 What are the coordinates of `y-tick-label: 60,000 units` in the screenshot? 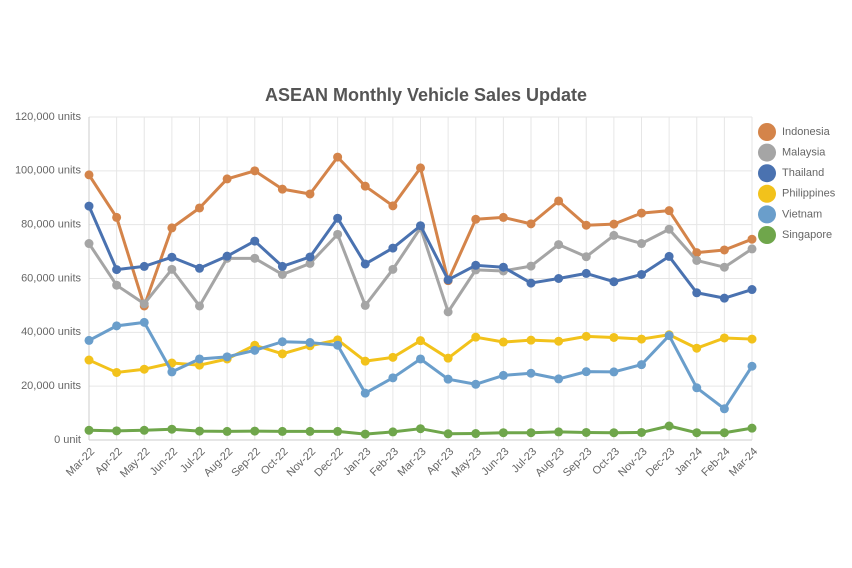 It's located at (51, 278).